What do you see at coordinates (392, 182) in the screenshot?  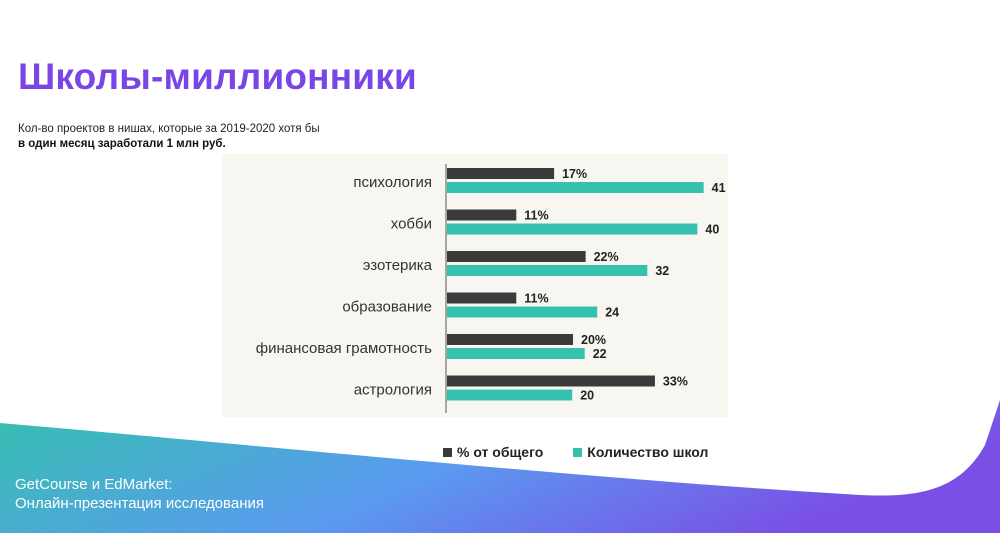 I see `category-label: психология` at bounding box center [392, 182].